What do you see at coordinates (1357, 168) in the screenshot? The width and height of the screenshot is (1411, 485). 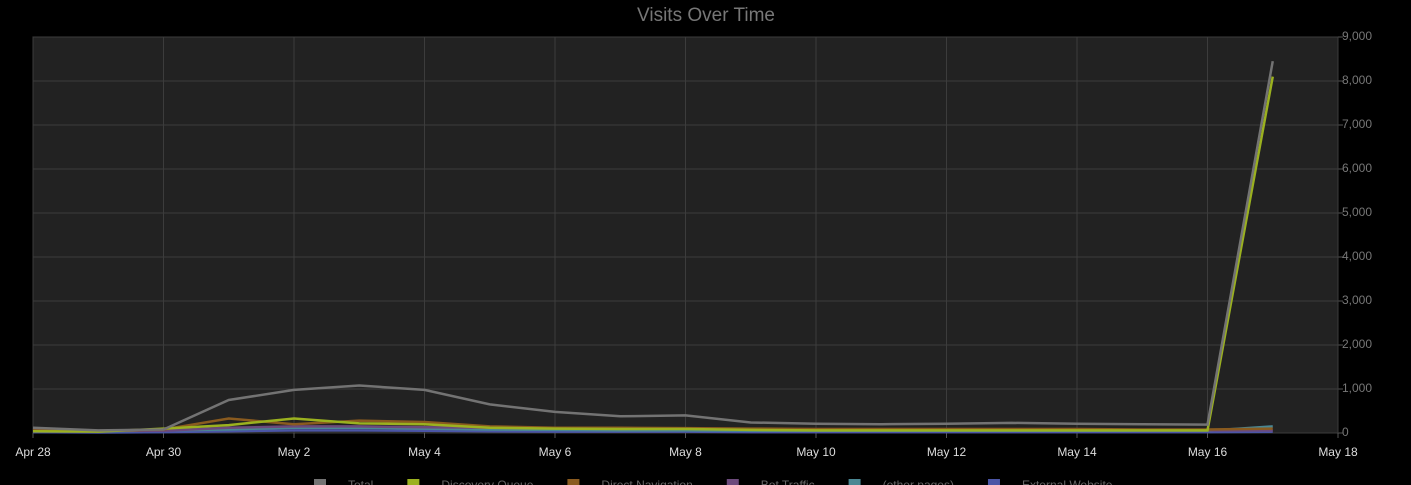 I see `y-tick-label: 6,000` at bounding box center [1357, 168].